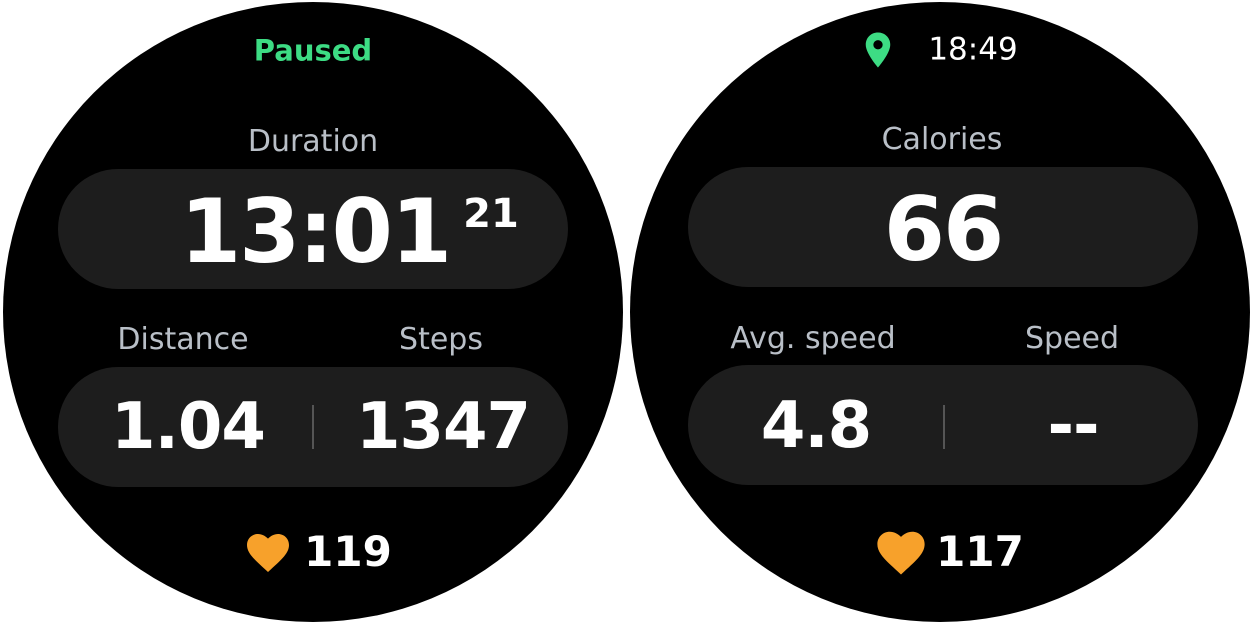  What do you see at coordinates (313, 141) in the screenshot?
I see `main-label: Duration` at bounding box center [313, 141].